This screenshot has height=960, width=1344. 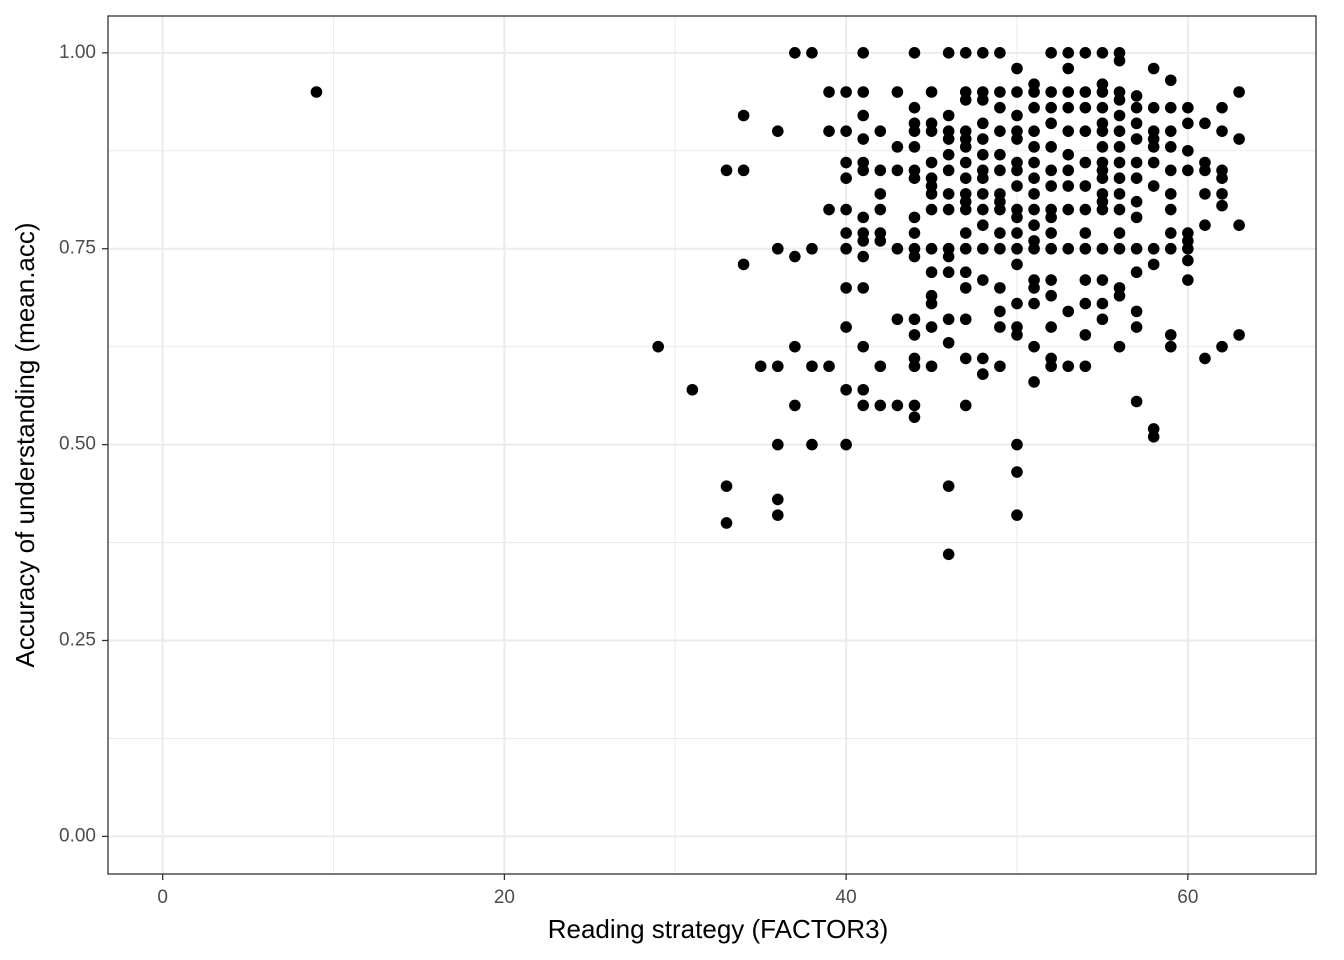 What do you see at coordinates (25, 444) in the screenshot?
I see `y-axis-title: Accuracy of understanding (mean.acc)` at bounding box center [25, 444].